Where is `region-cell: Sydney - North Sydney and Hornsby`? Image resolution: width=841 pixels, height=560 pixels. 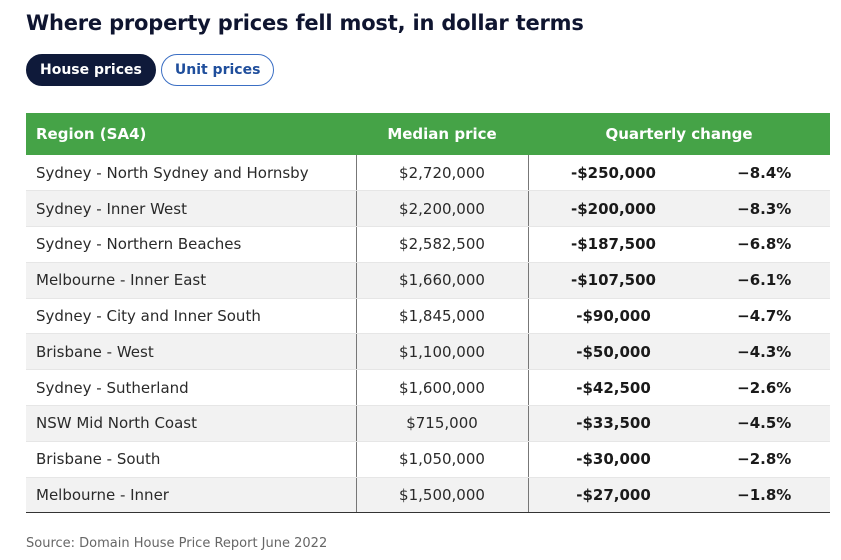 region-cell: Sydney - North Sydney and Hornsby is located at coordinates (191, 173).